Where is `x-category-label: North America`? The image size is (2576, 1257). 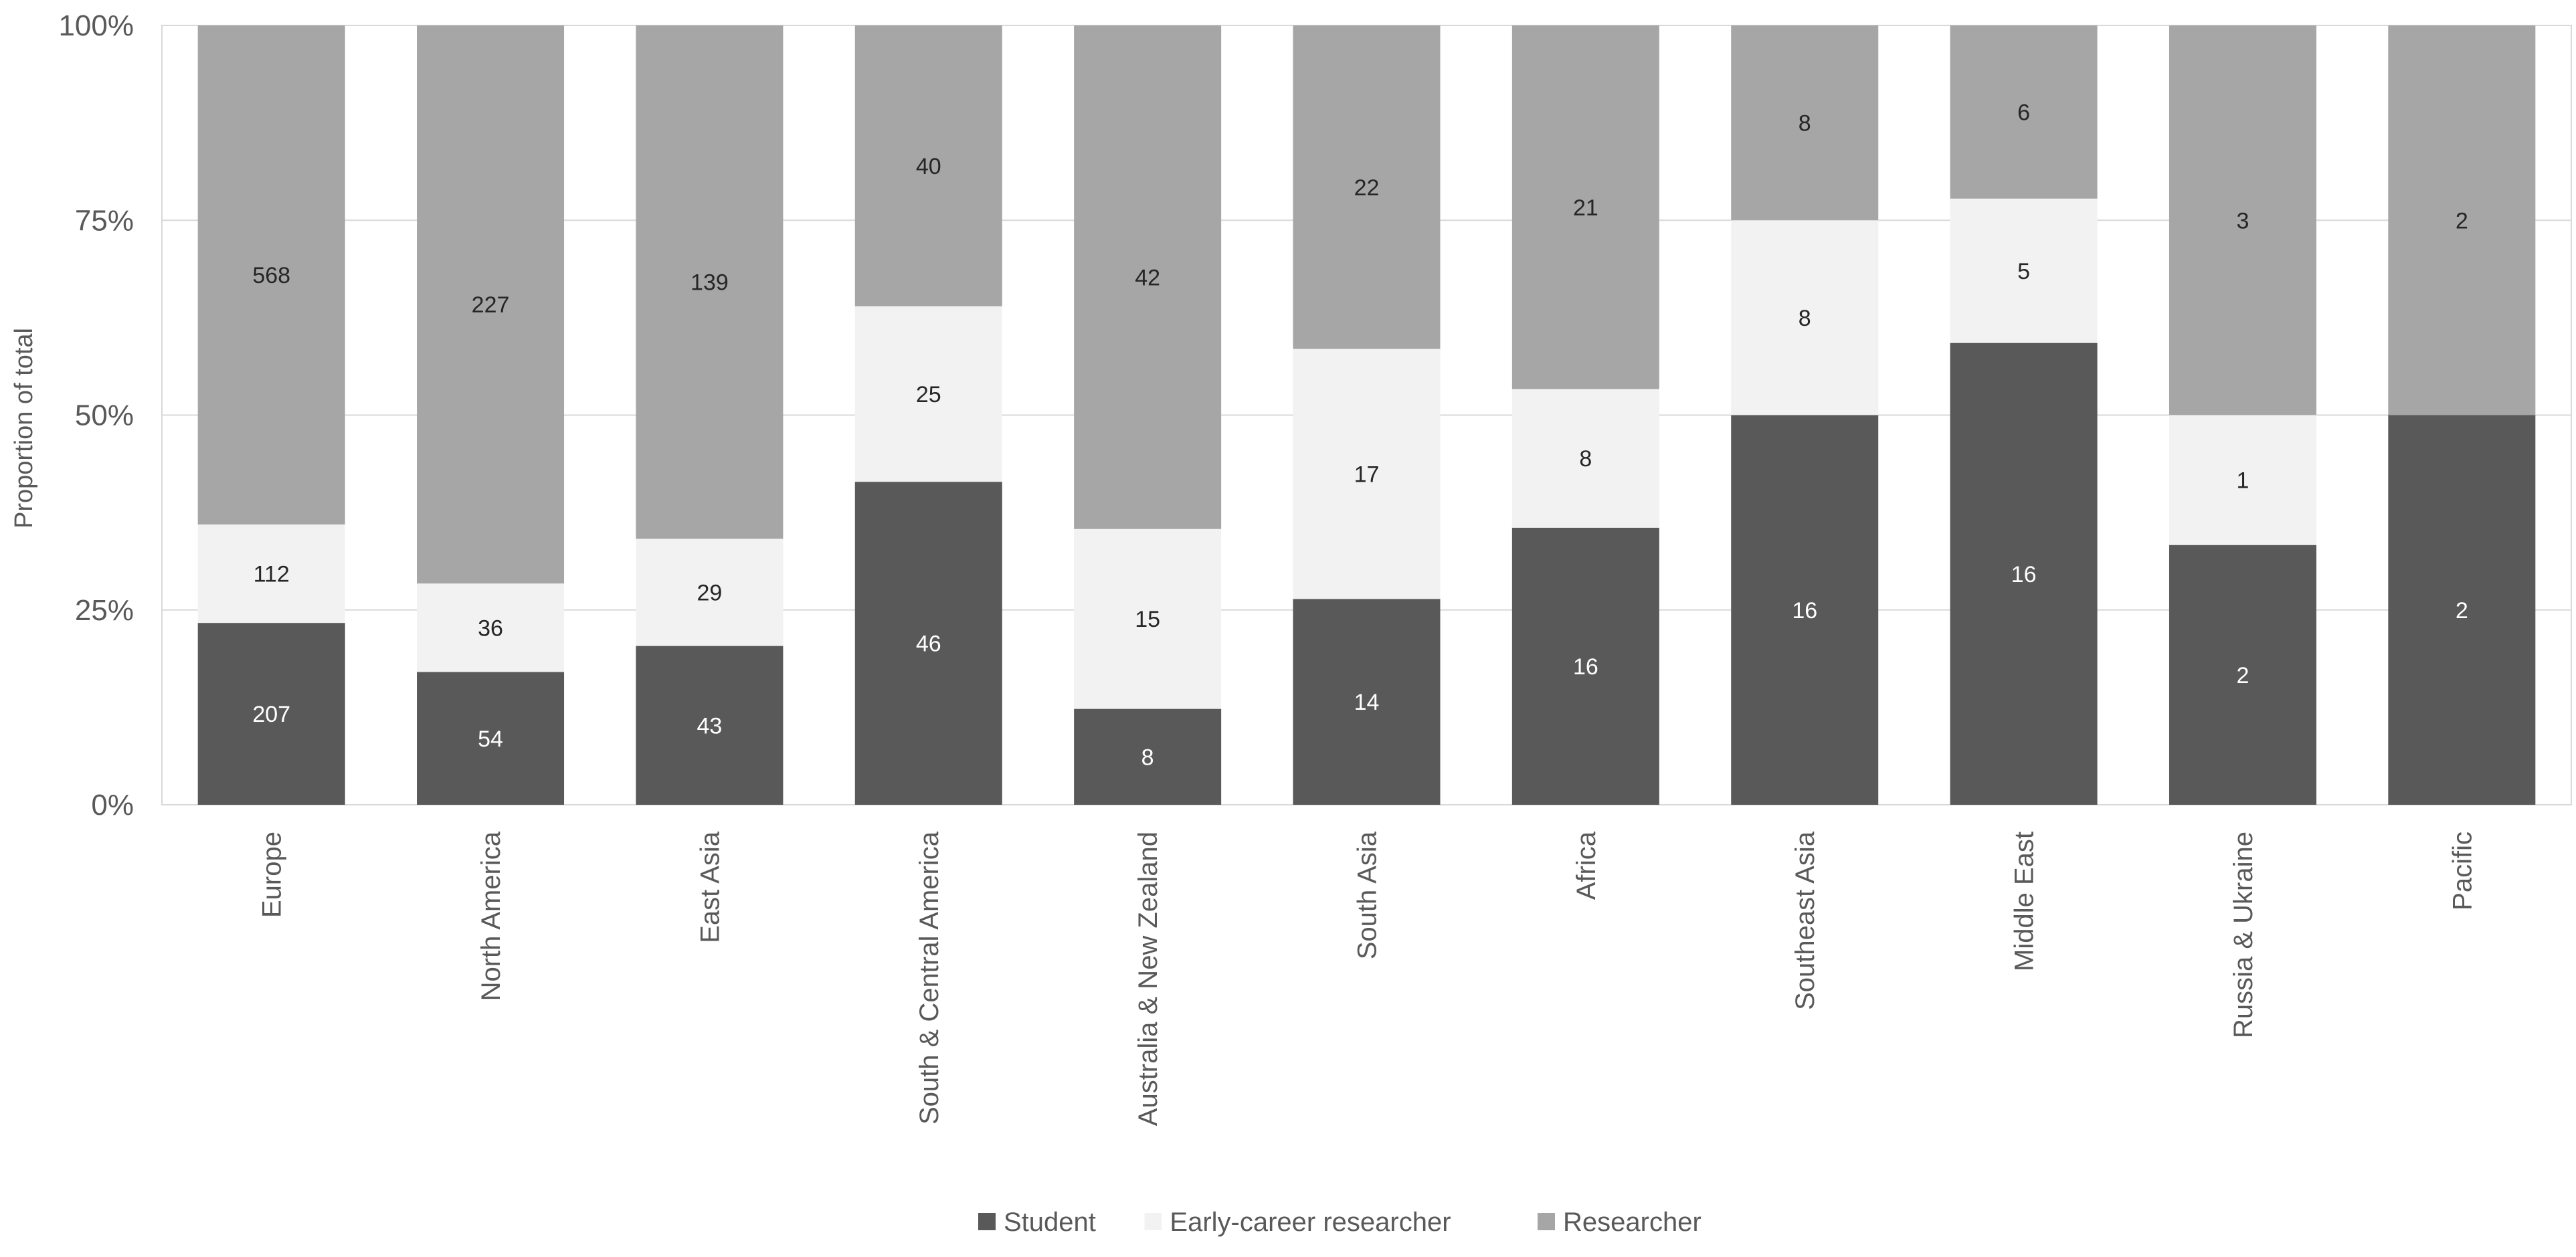 x-category-label: North America is located at coordinates (491, 916).